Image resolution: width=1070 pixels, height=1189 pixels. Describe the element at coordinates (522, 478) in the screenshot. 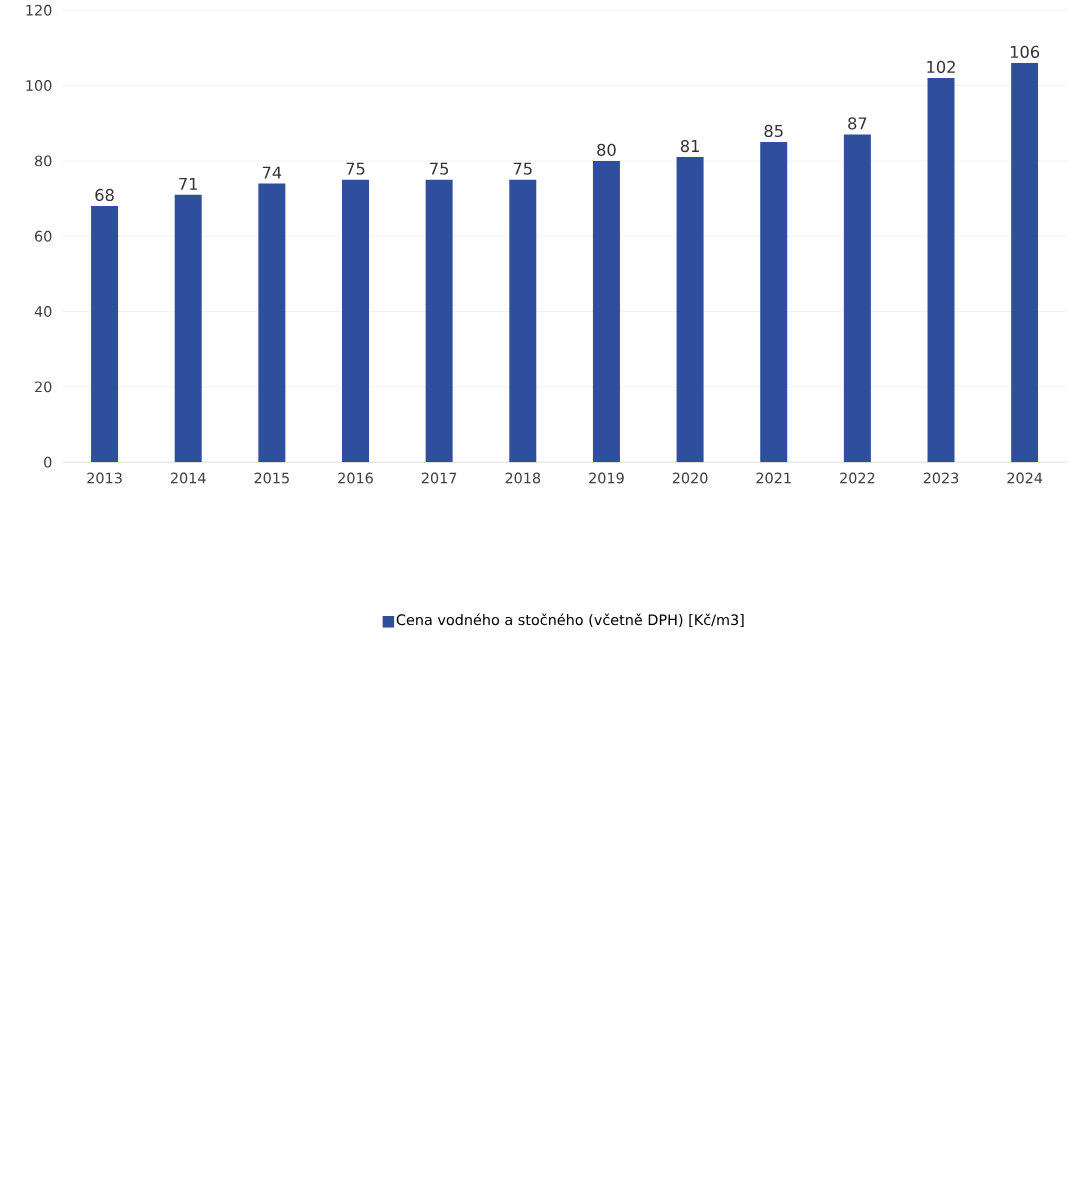

I see `x-tick-label: 2018` at that location.